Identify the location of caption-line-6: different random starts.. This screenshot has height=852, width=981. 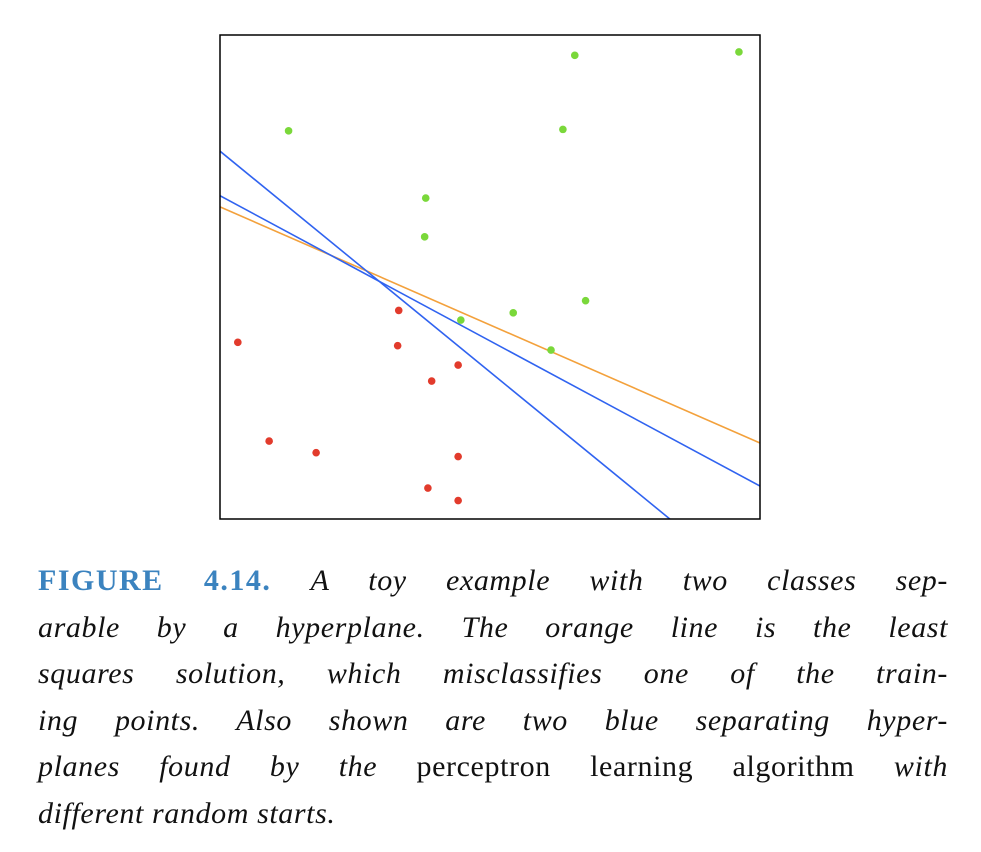
(187, 813).